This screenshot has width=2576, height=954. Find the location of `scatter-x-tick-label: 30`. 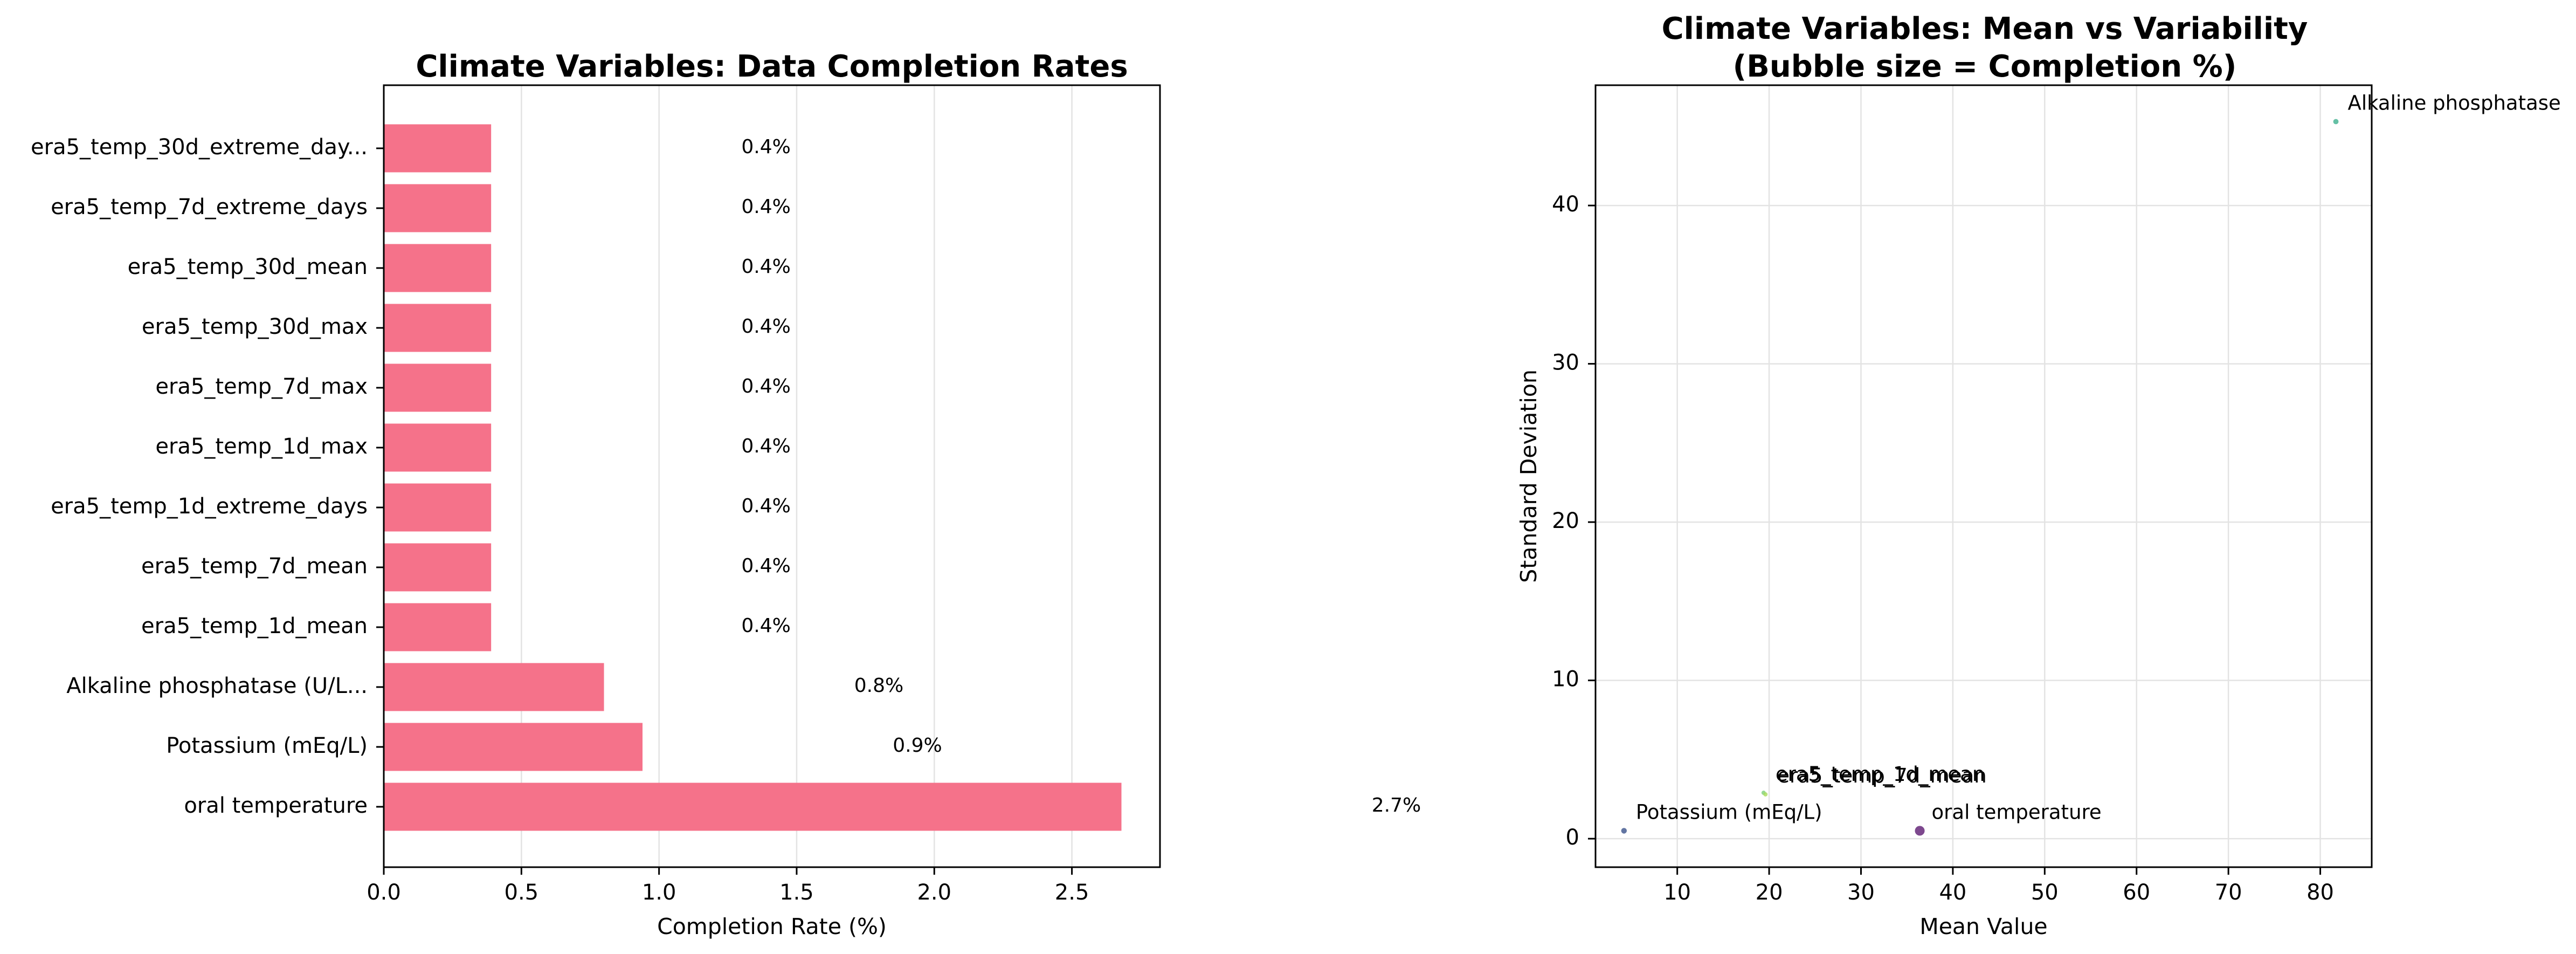

scatter-x-tick-label: 30 is located at coordinates (1861, 892).